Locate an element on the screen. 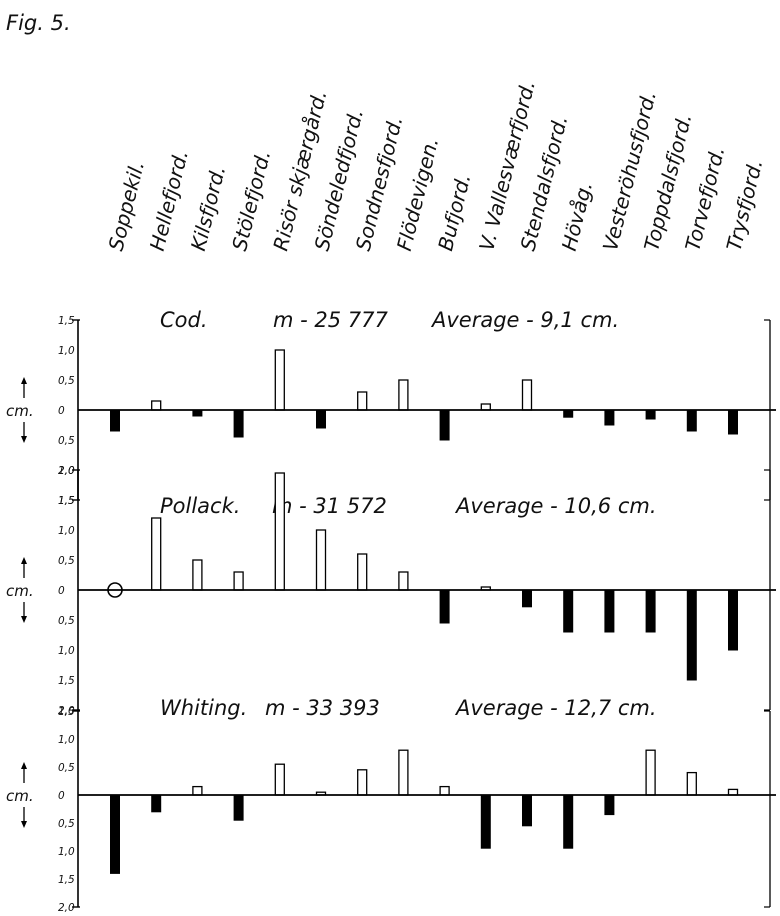 Image resolution: width=780 pixels, height=916 pixels. whiting-y-tick-label: 2,0 is located at coordinates (66, 908).